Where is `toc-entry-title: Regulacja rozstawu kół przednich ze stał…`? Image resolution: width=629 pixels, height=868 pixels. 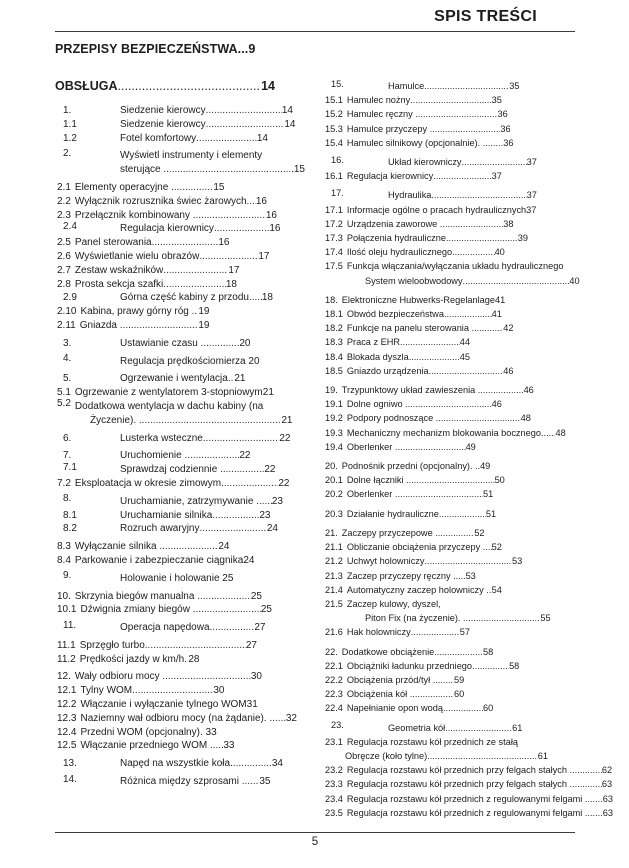
toc-entry-title: Regulacja rozstawu kół przednich ze stał… is located at coordinates (432, 741).